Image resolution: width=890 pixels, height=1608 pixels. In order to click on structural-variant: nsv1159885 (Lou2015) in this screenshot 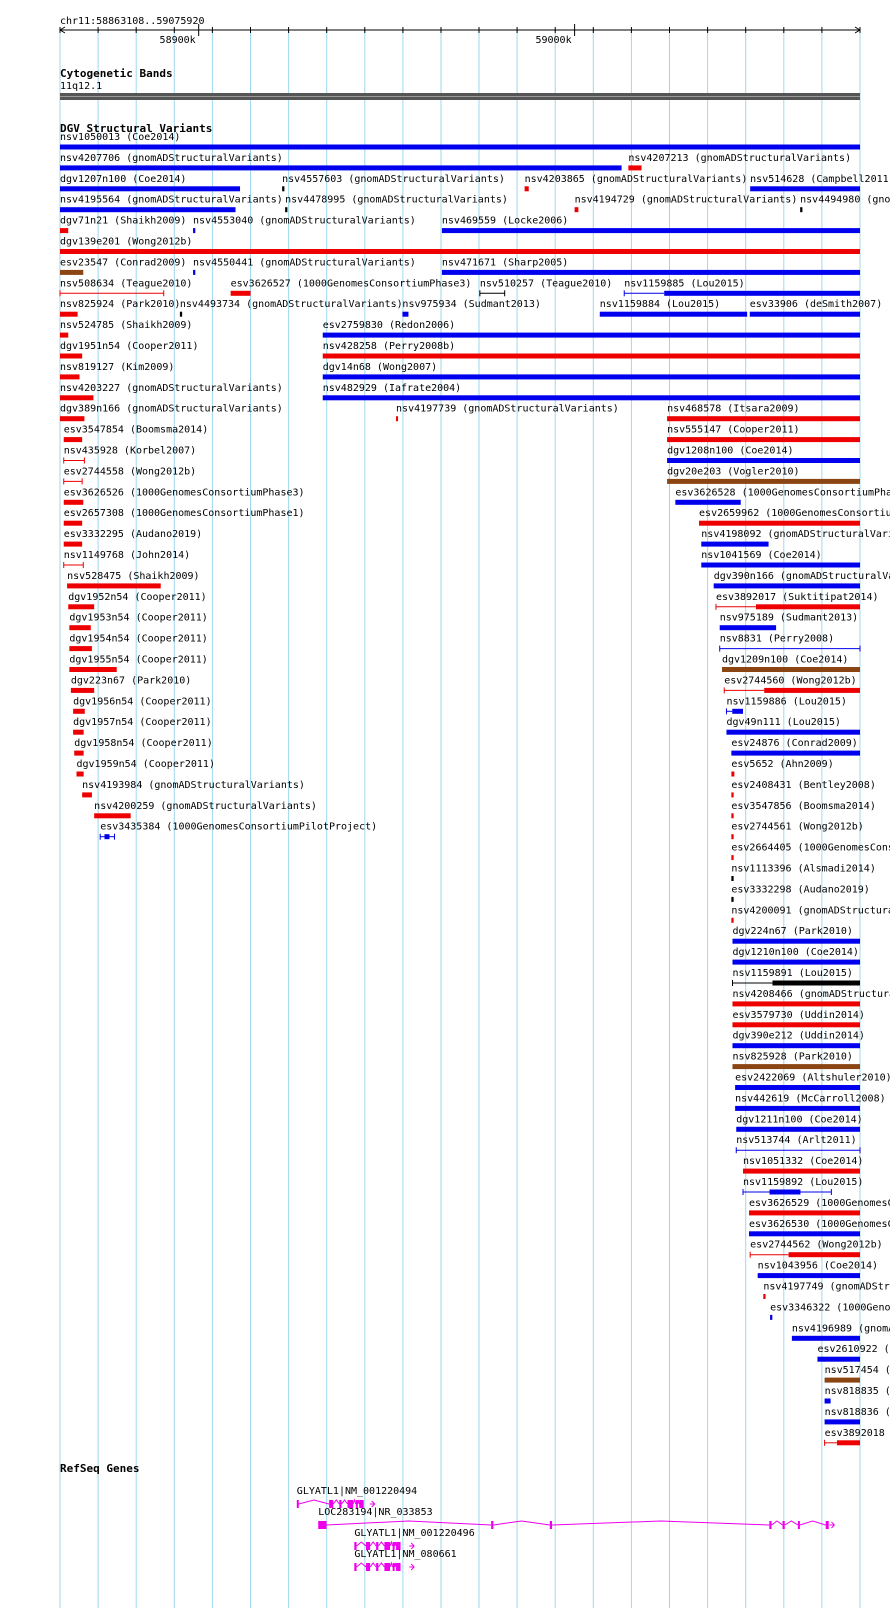, I will do `click(741, 287)`.